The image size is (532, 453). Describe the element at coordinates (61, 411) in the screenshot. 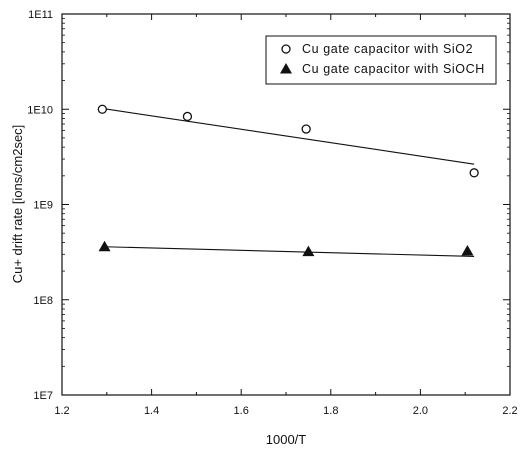

I see `x-tick-label: 1.2` at that location.